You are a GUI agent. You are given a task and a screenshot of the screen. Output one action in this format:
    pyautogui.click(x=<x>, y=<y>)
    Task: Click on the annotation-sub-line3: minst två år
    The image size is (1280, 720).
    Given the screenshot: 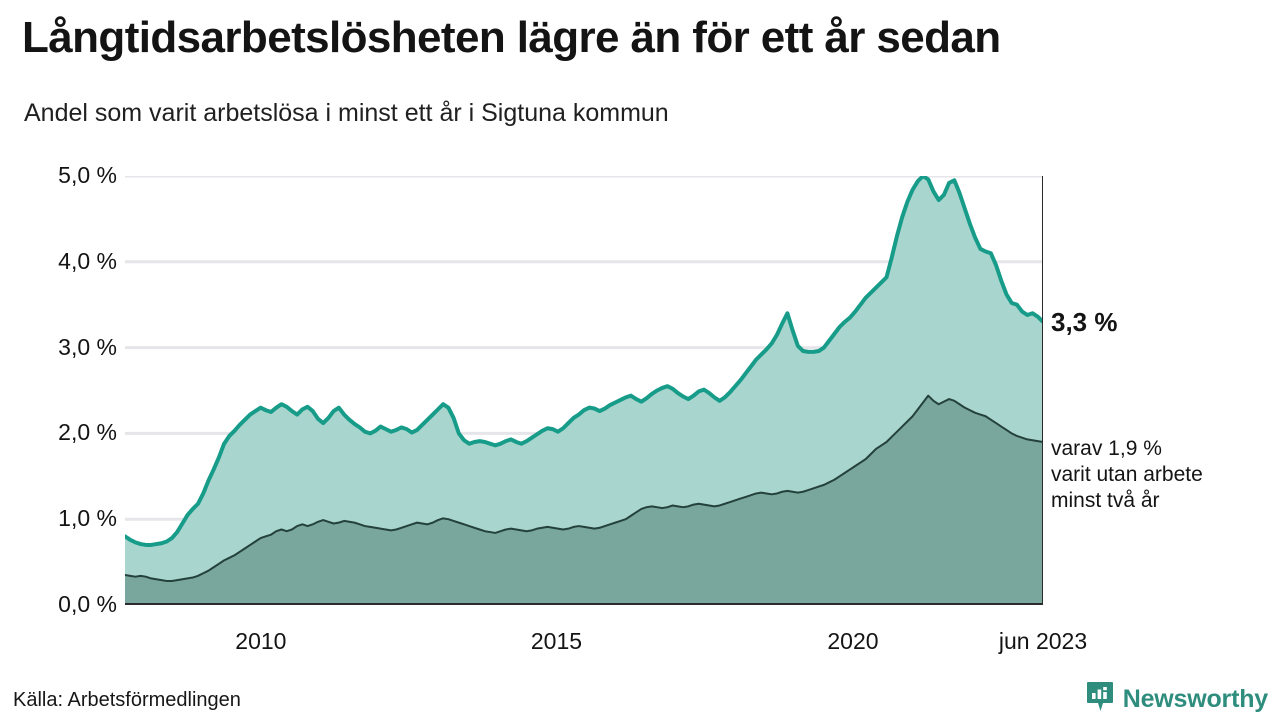 What is the action you would take?
    pyautogui.click(x=1105, y=500)
    